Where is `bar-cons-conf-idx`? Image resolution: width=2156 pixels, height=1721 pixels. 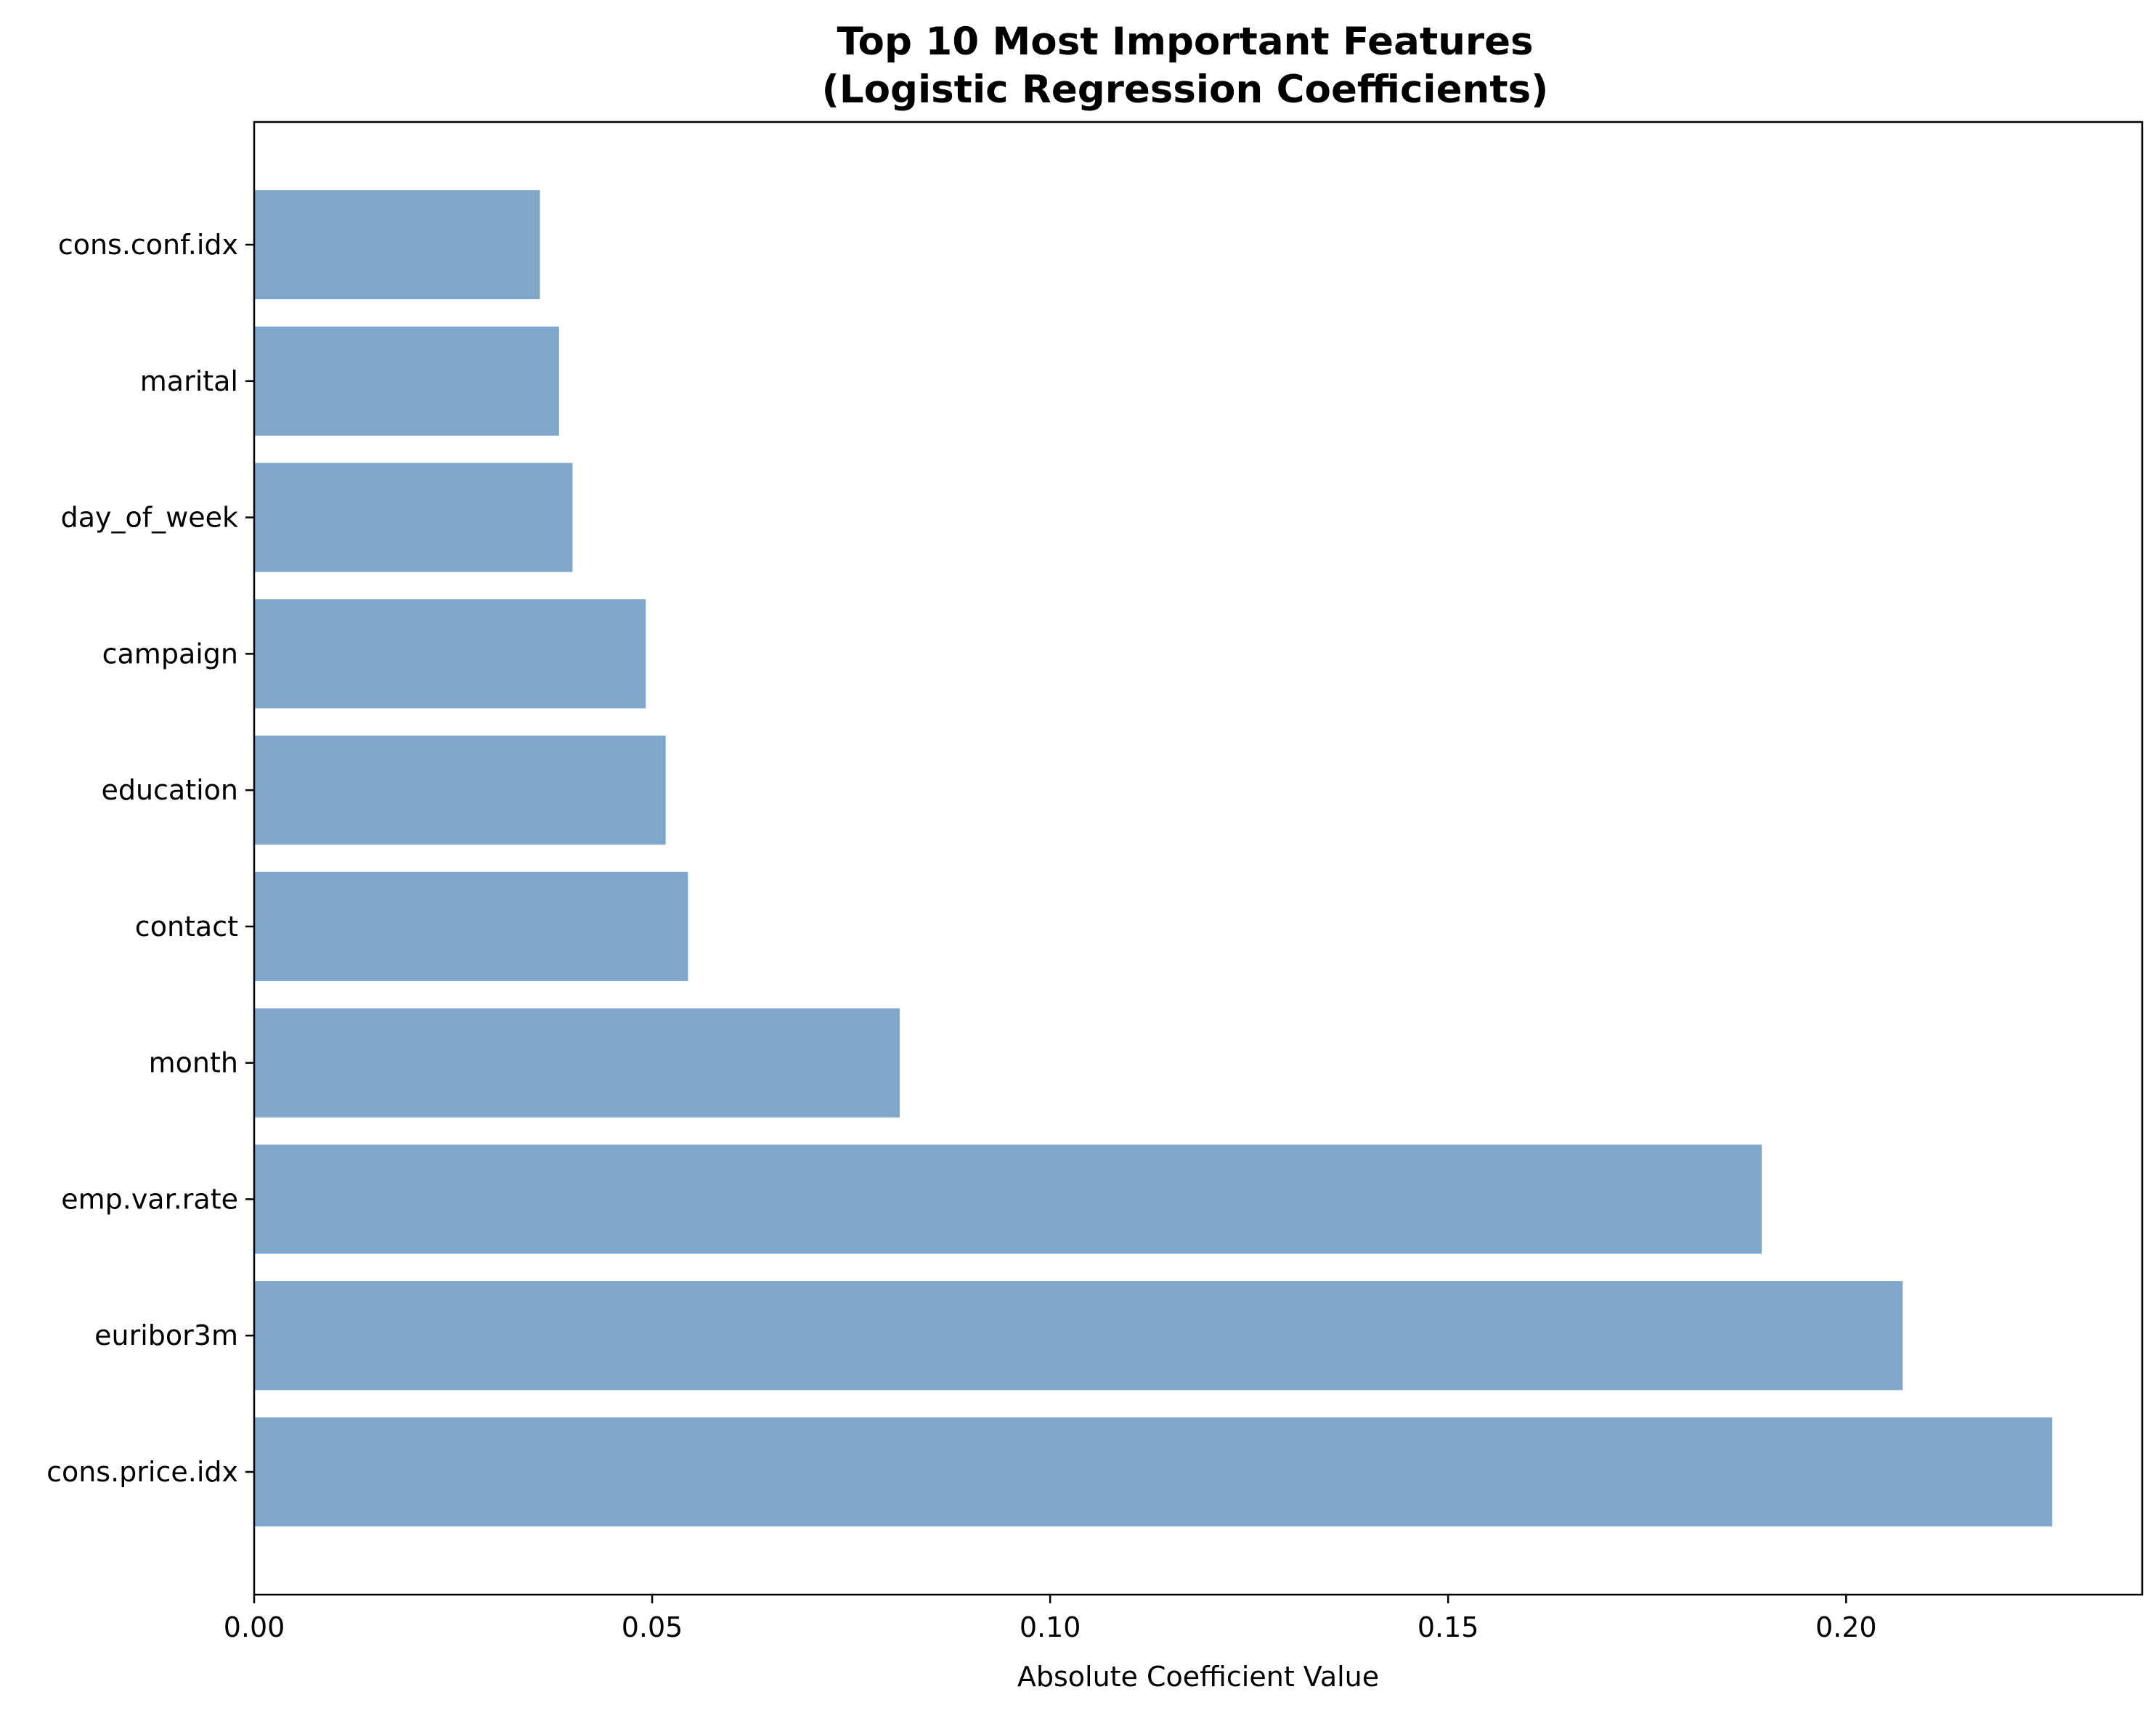 bar-cons-conf-idx is located at coordinates (397, 245).